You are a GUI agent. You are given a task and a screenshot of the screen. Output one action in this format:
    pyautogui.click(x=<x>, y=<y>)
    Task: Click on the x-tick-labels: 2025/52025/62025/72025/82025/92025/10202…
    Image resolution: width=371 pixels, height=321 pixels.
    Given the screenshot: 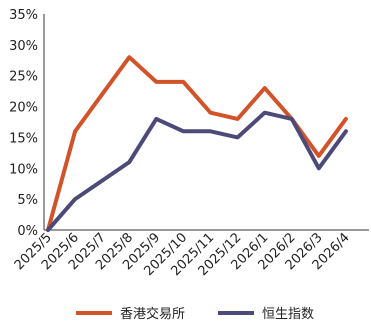 What is the action you would take?
    pyautogui.click(x=182, y=254)
    